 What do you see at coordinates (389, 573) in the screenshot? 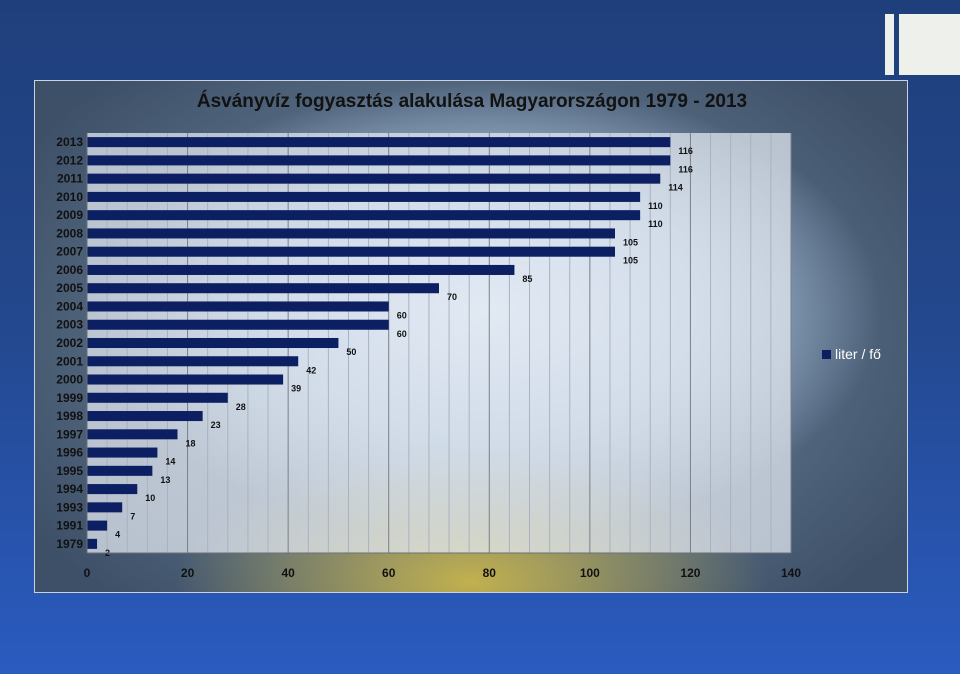
I see `x-tick-label: 60` at bounding box center [389, 573].